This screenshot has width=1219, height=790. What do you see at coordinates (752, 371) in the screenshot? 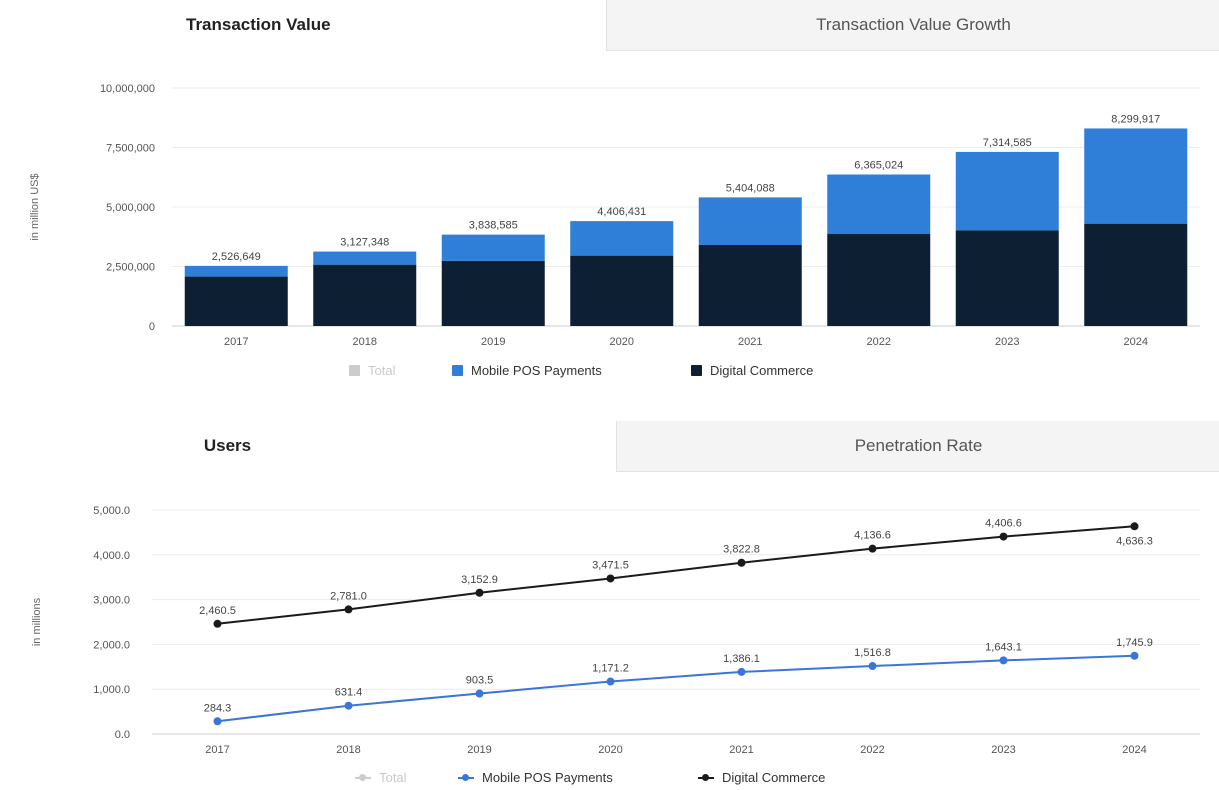
I see `legend-item-digital-commerce: Digital Commerce` at bounding box center [752, 371].